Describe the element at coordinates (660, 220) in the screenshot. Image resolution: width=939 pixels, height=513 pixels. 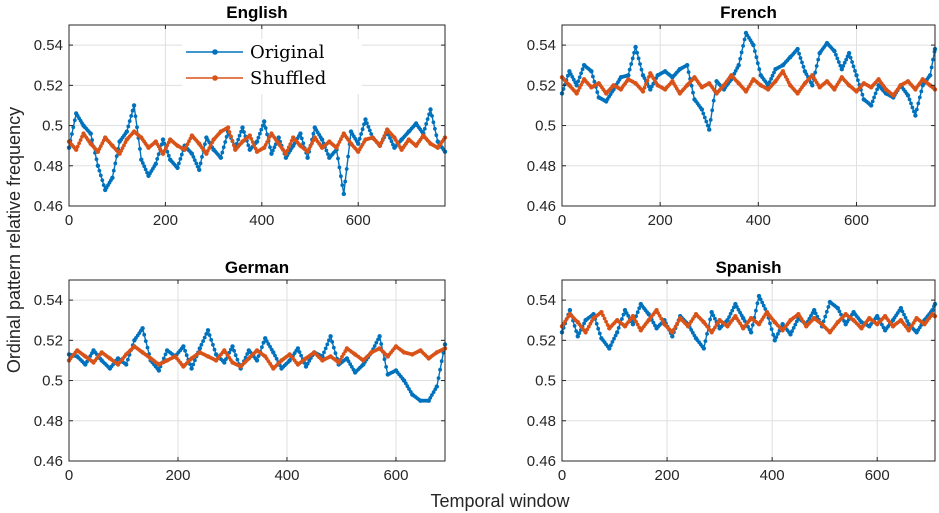
I see `french-xtick-label-1: 200` at that location.